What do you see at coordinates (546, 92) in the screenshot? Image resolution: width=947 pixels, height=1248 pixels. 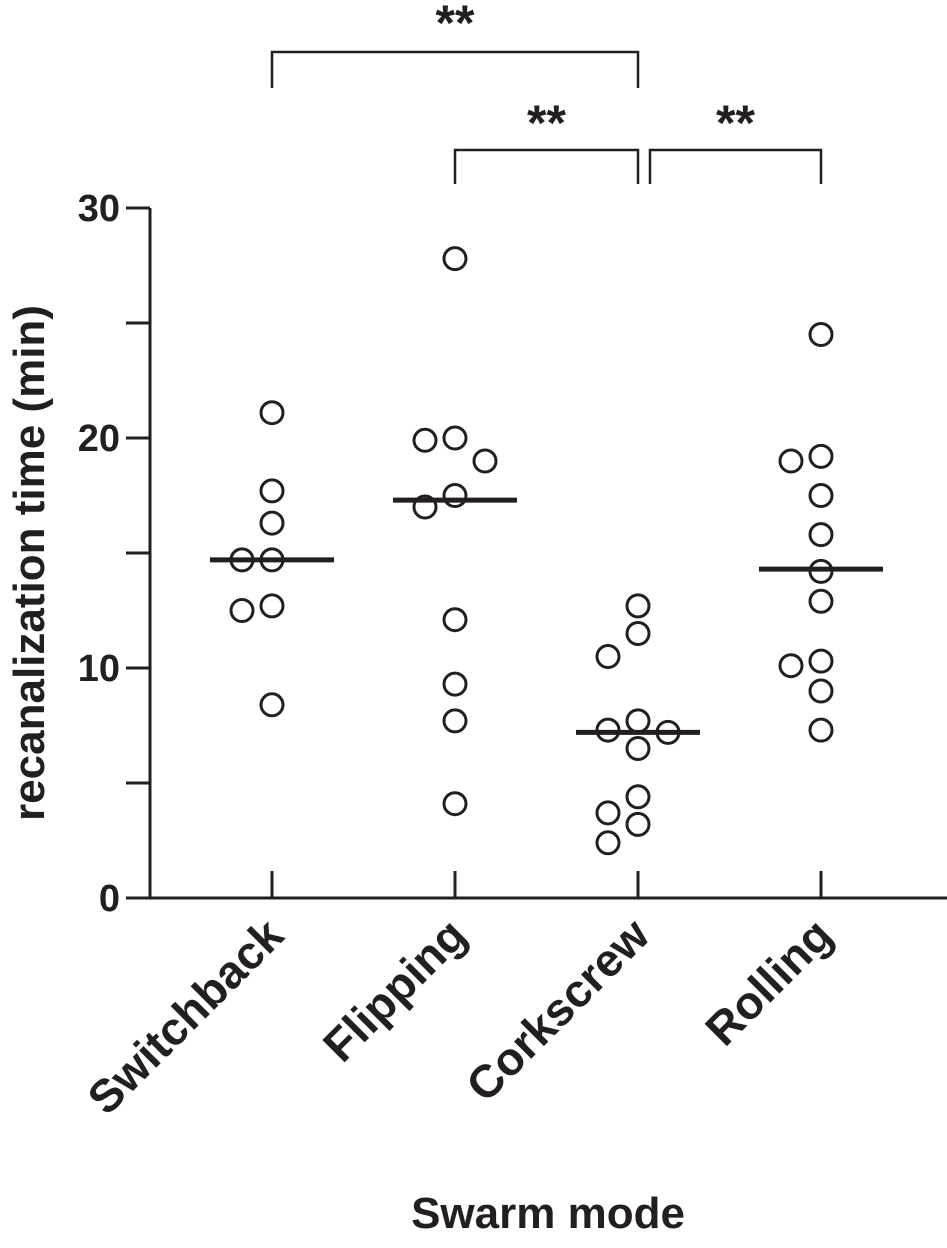 I see `significance-brackets: ** ** **` at bounding box center [546, 92].